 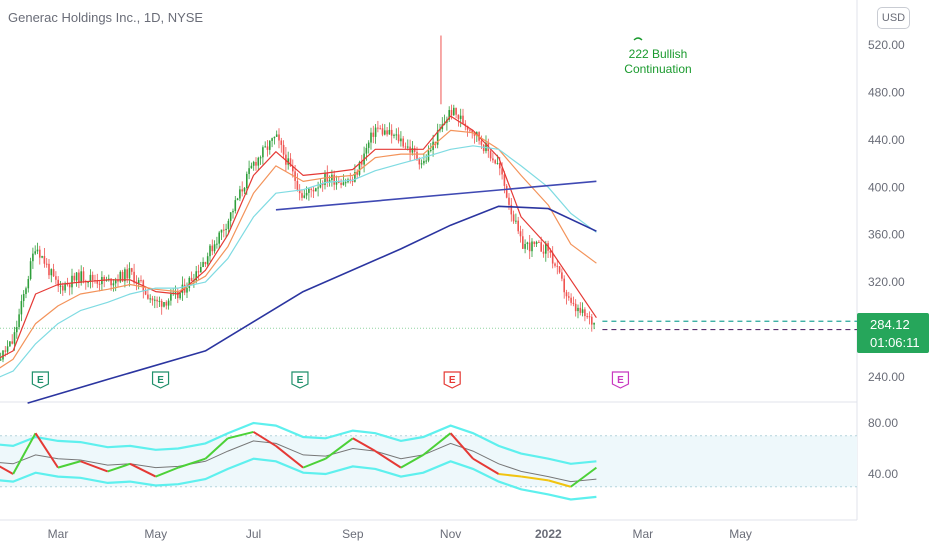 I want to click on time-tick-label: 2022, so click(x=548, y=534).